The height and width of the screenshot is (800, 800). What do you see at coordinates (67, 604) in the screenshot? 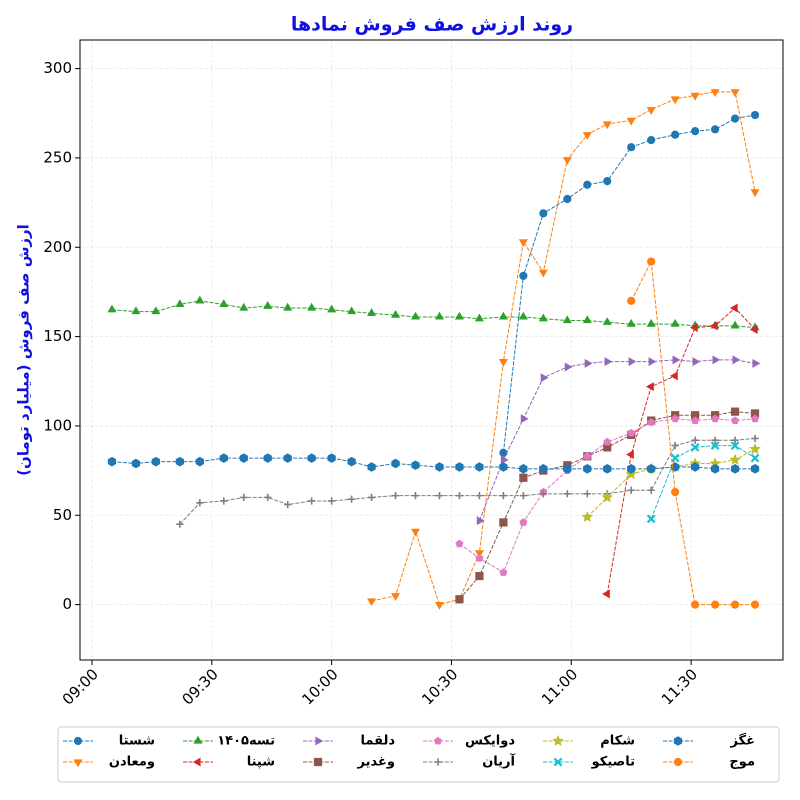
I see `y-tick-label: 0` at bounding box center [67, 604].